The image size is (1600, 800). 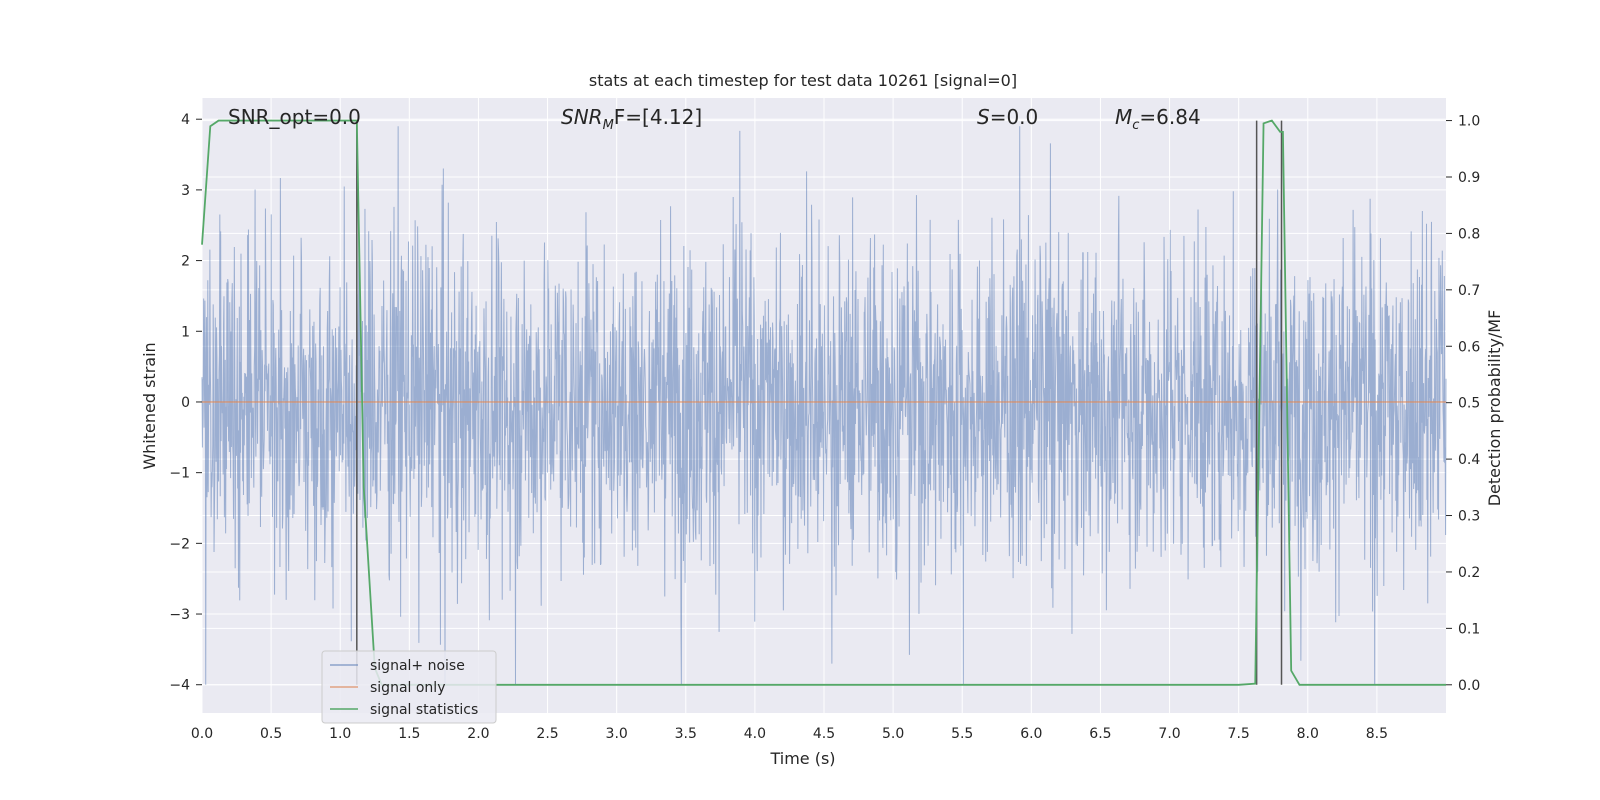 I want to click on snr-mf-annotation: SNRMF=[4.12], so click(x=631, y=119).